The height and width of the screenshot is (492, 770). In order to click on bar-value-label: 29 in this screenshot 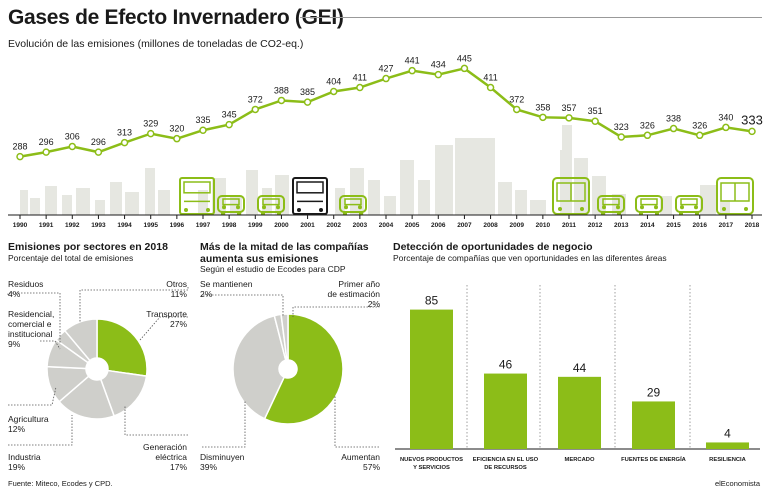, I will do `click(654, 392)`.